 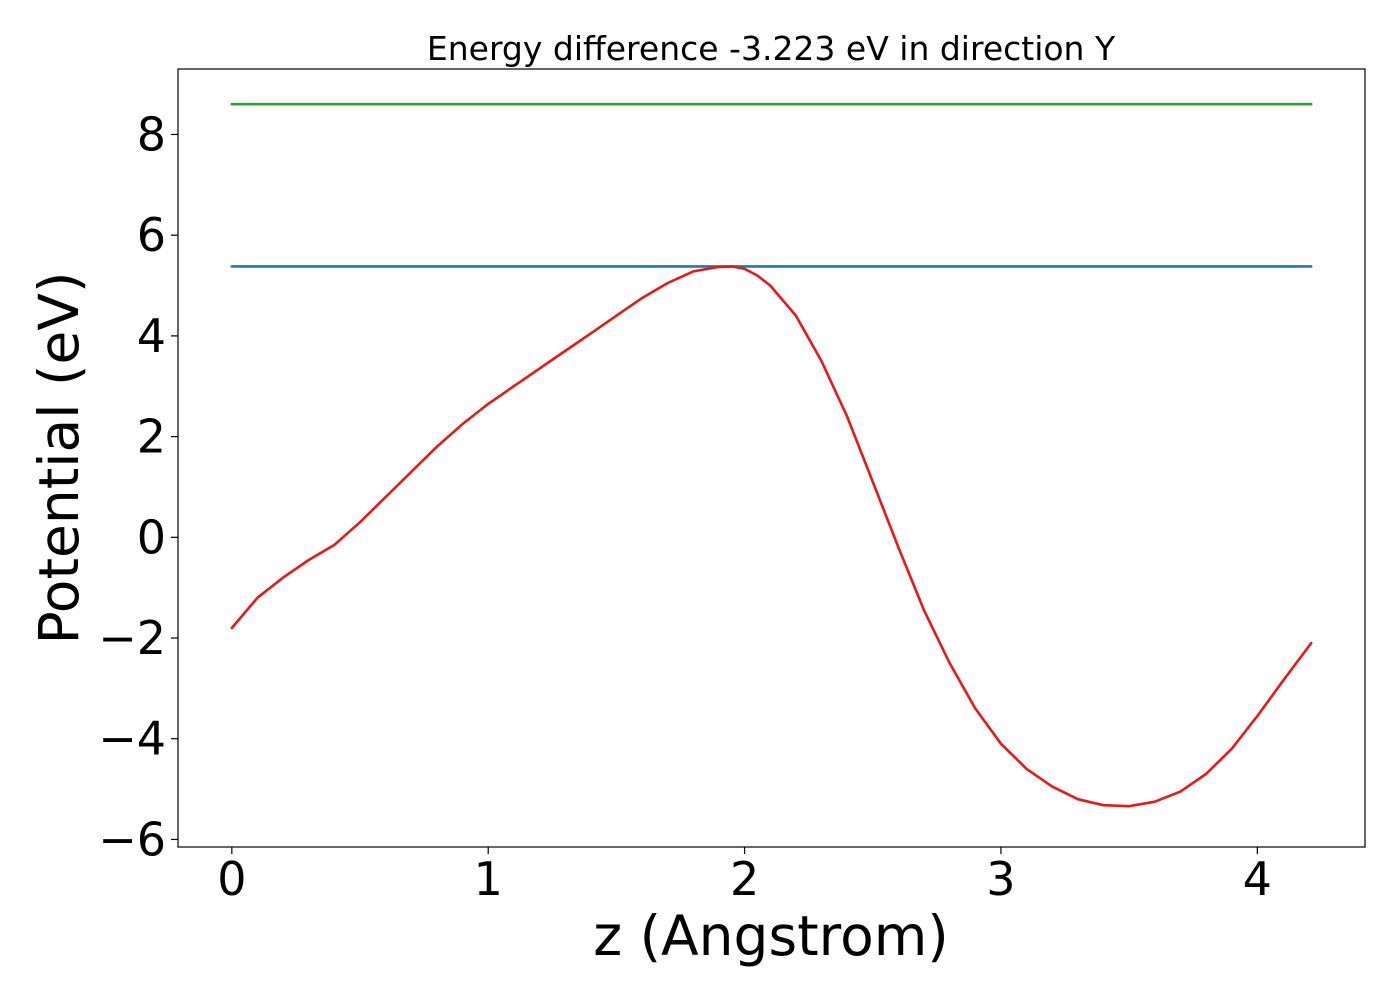 I want to click on y-tick-label: 0, so click(x=151, y=537).